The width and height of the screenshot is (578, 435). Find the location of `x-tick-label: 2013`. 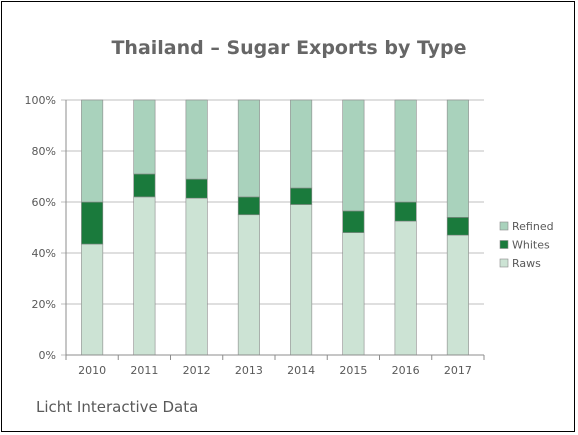

x-tick-label: 2013 is located at coordinates (249, 370).